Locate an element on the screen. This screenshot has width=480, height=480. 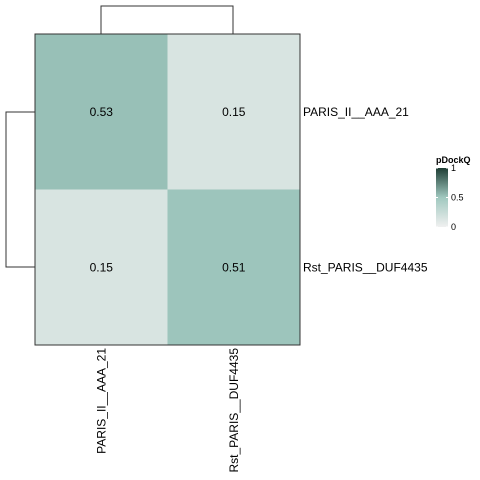
row-labels: PARIS_II__AAA_21 Rst_PARIS__DUF4435 is located at coordinates (365, 190).